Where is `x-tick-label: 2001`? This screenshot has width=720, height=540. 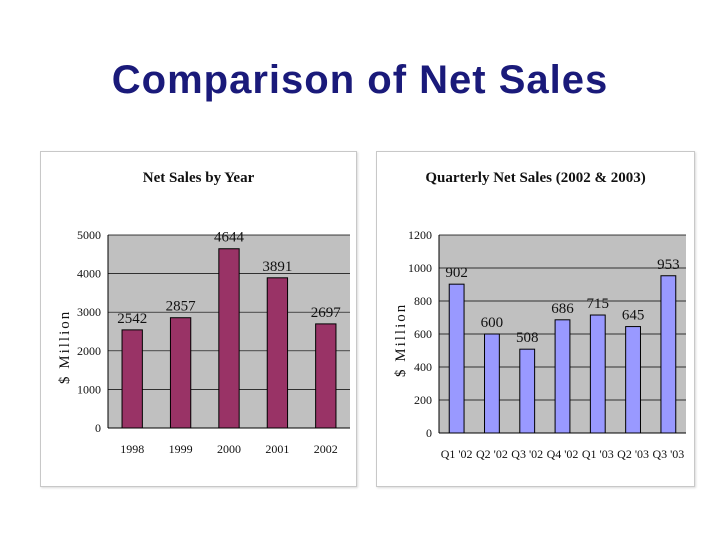
x-tick-label: 2001 is located at coordinates (277, 449).